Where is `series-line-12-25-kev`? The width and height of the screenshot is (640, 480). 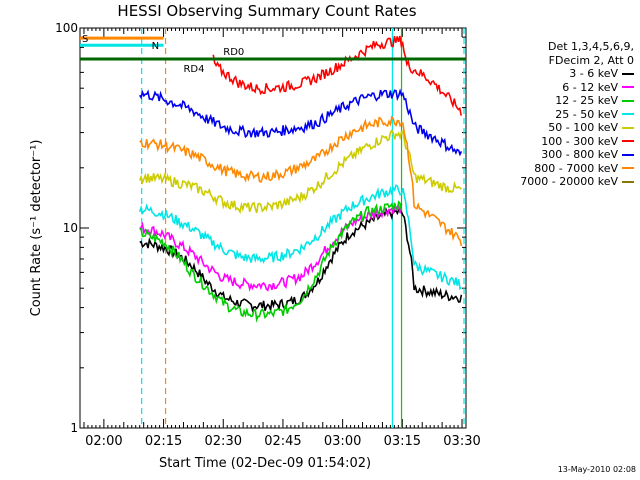 series-line-12-25-kev is located at coordinates (271, 261).